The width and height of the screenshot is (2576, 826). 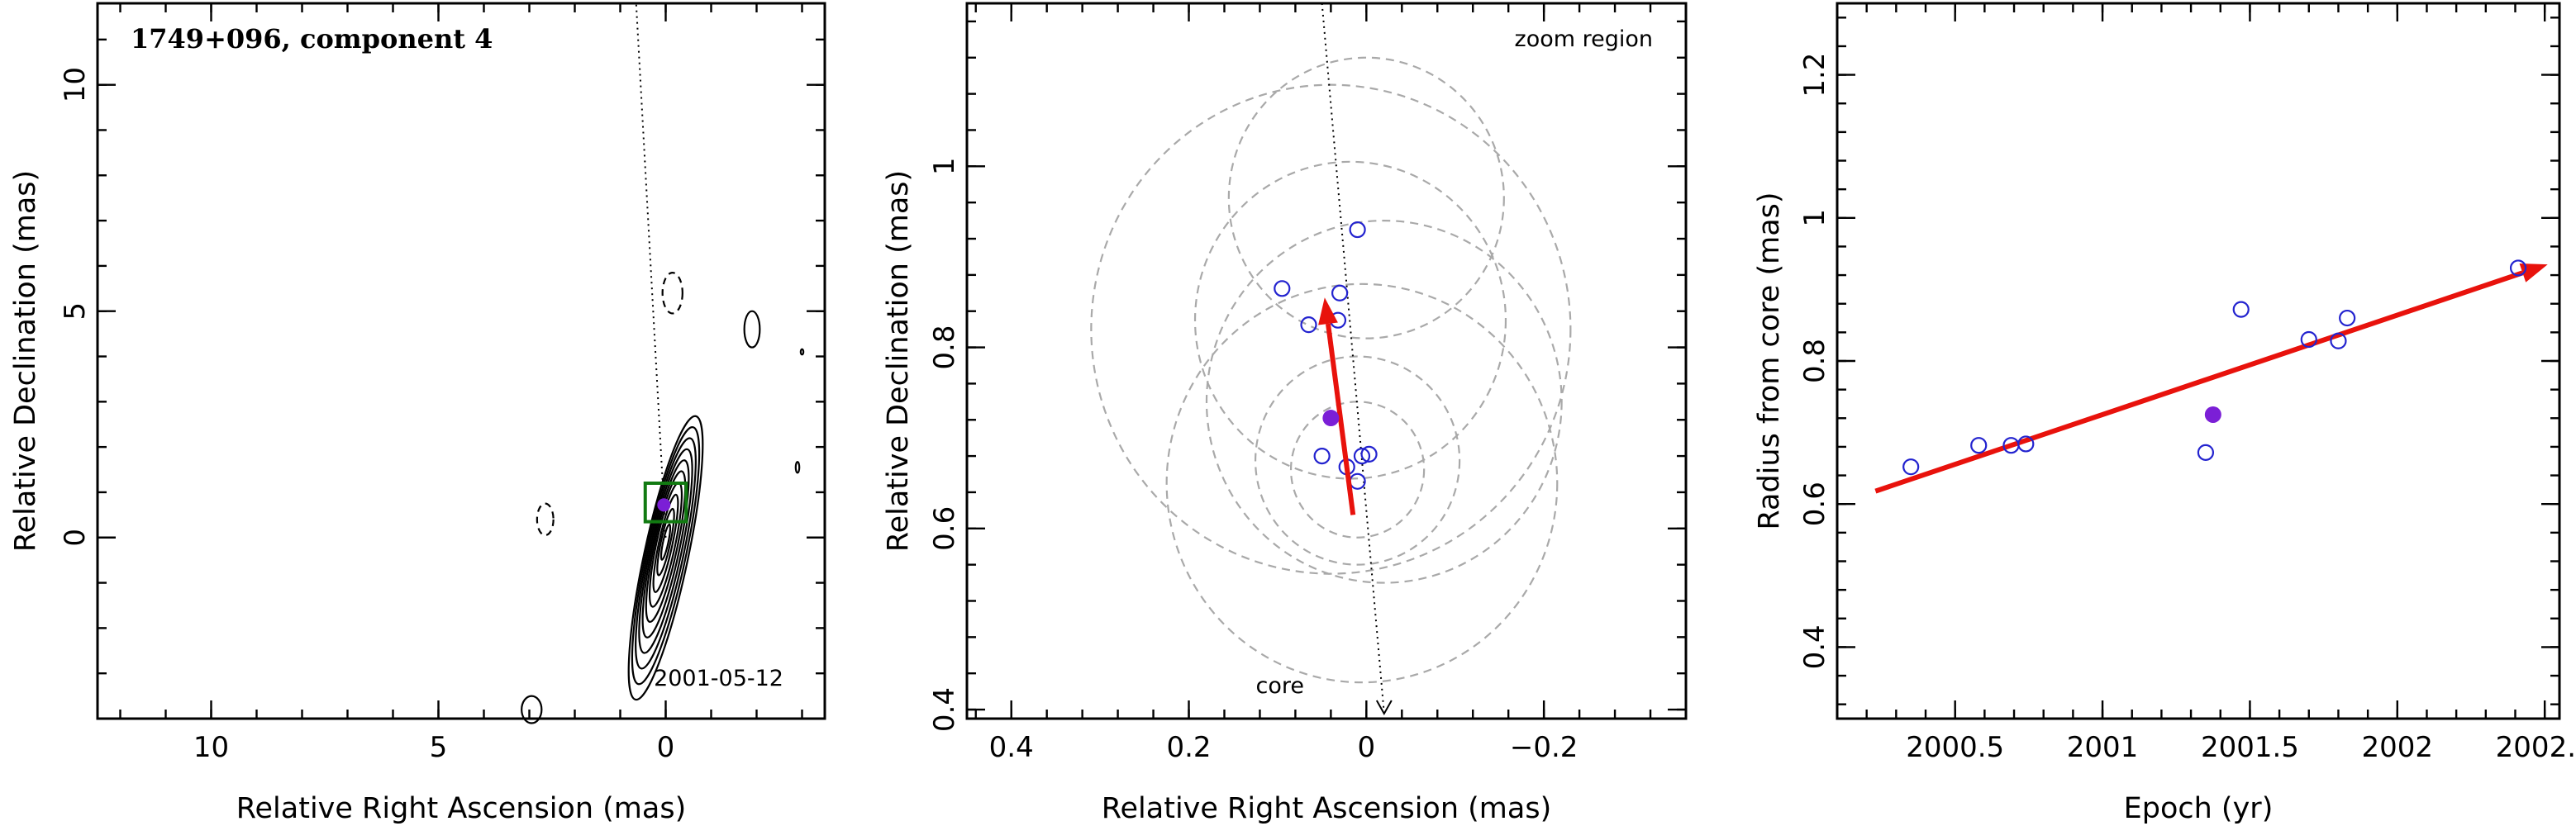 What do you see at coordinates (1955, 747) in the screenshot?
I see `radius-x-tick-label: 2000.5` at bounding box center [1955, 747].